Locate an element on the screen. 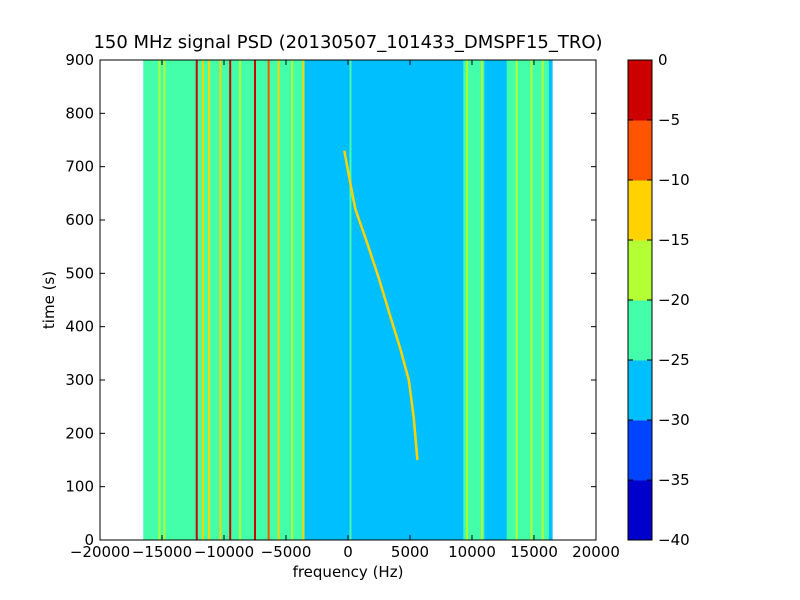 This screenshot has width=800, height=600. x-tick-label: −5000 is located at coordinates (286, 552).